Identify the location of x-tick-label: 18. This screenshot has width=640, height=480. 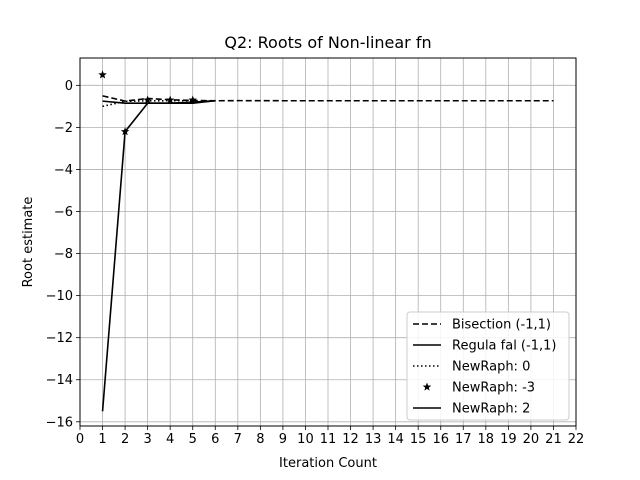
(486, 439).